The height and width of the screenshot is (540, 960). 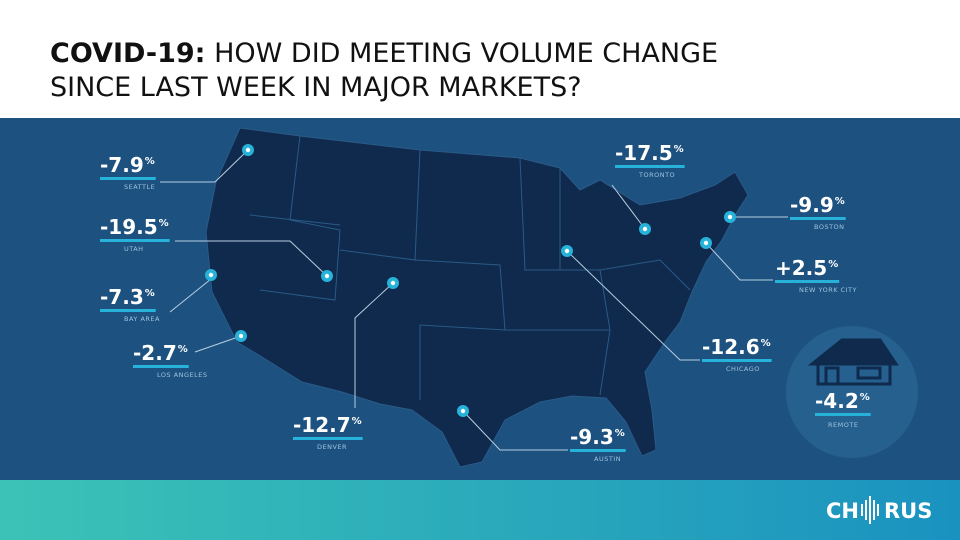 I want to click on title-bold: COVID-19:, so click(x=127, y=53).